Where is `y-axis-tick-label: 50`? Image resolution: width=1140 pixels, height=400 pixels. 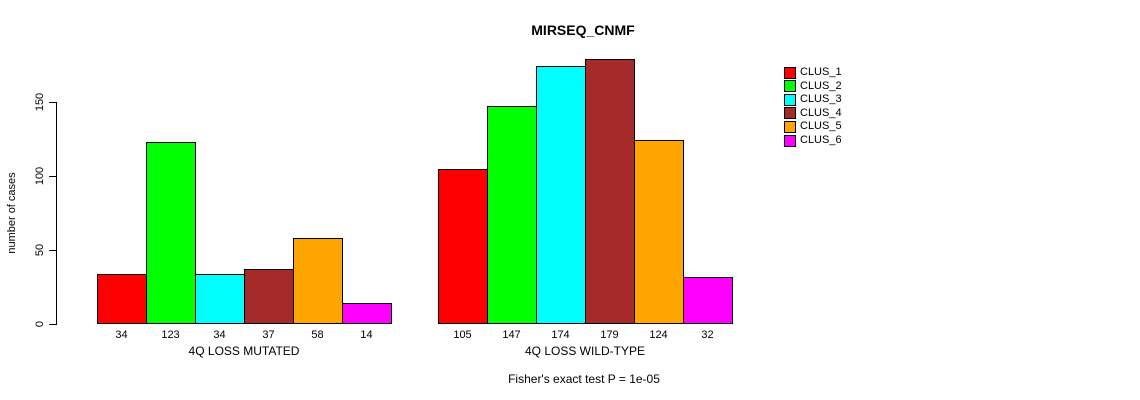 y-axis-tick-label: 50 is located at coordinates (40, 250).